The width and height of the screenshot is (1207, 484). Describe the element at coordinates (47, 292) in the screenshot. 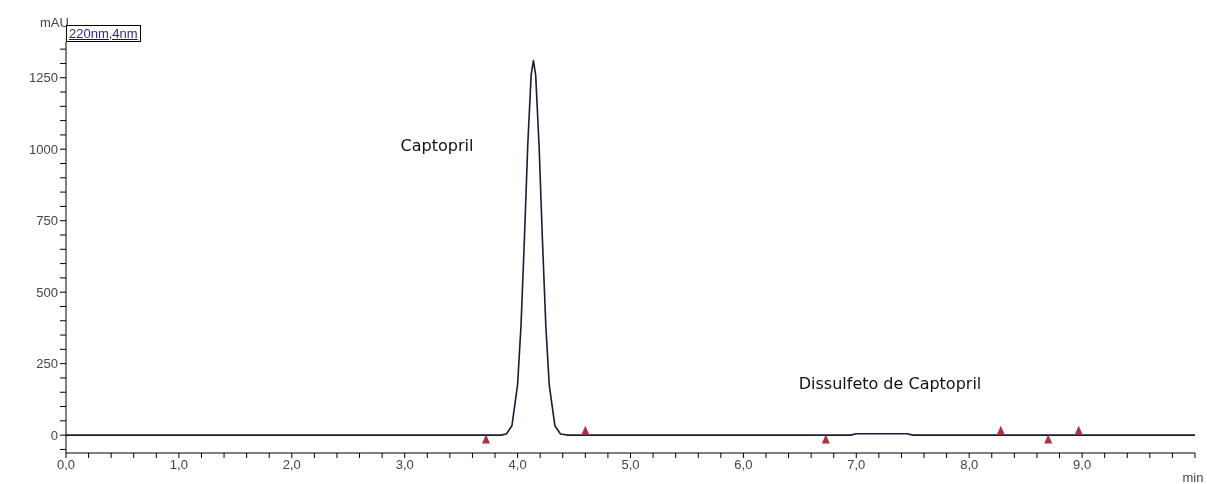

I see `y-tick-label: 500` at that location.